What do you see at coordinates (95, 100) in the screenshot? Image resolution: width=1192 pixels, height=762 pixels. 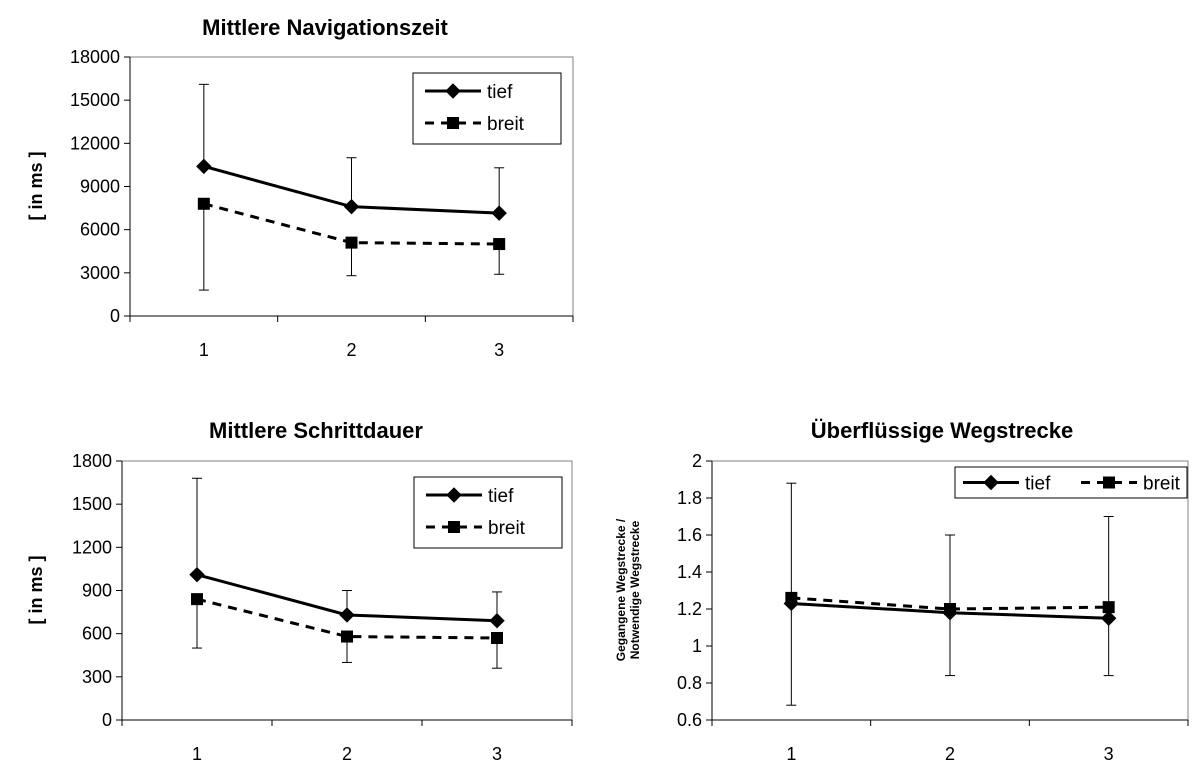 I see `y-tick-label: 15000` at bounding box center [95, 100].